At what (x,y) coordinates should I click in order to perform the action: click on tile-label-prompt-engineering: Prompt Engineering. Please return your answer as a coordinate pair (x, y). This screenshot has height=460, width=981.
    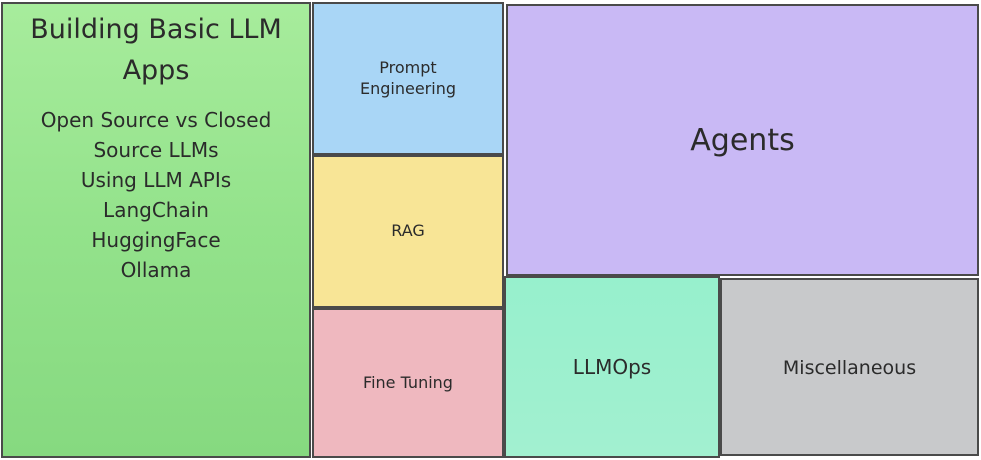
    Looking at the image, I should click on (408, 77).